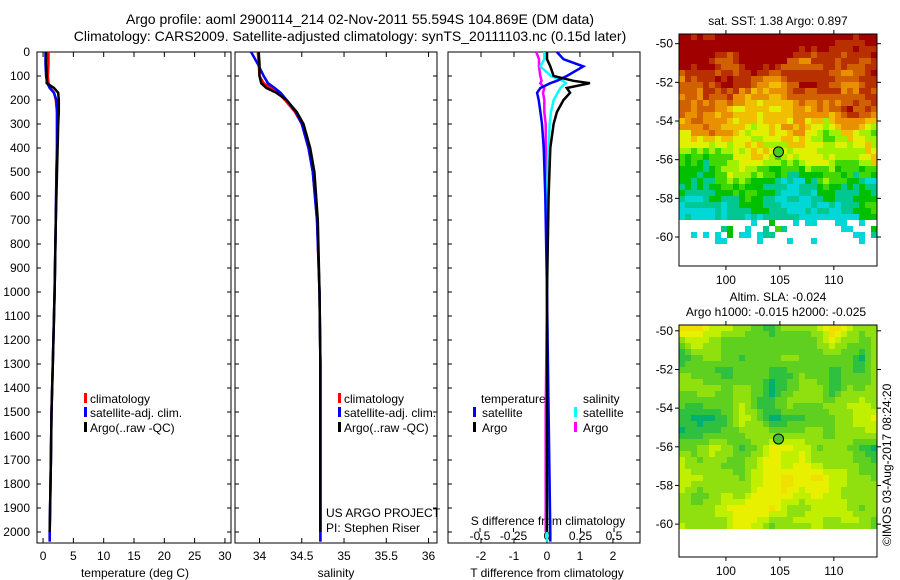  What do you see at coordinates (778, 441) in the screenshot?
I see `map-frame` at bounding box center [778, 441].